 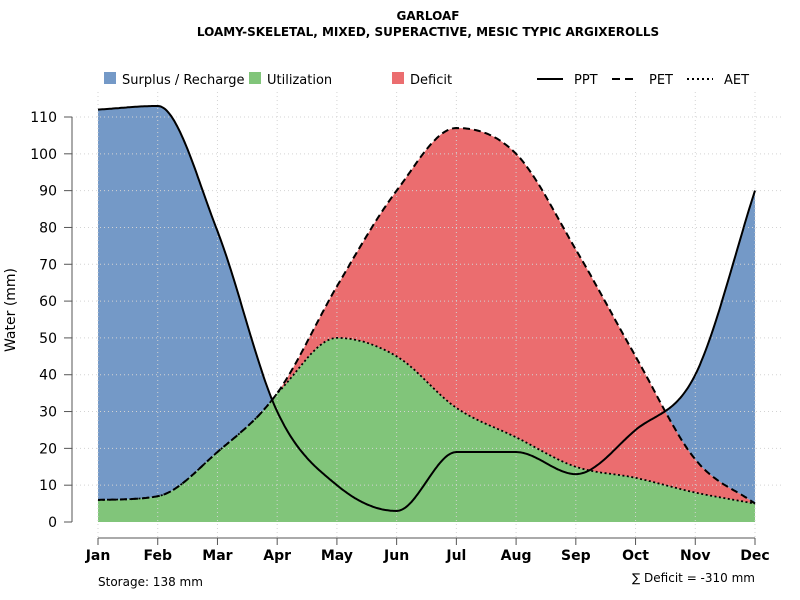 What do you see at coordinates (48, 486) in the screenshot?
I see `y-tick-label: 10` at bounding box center [48, 486].